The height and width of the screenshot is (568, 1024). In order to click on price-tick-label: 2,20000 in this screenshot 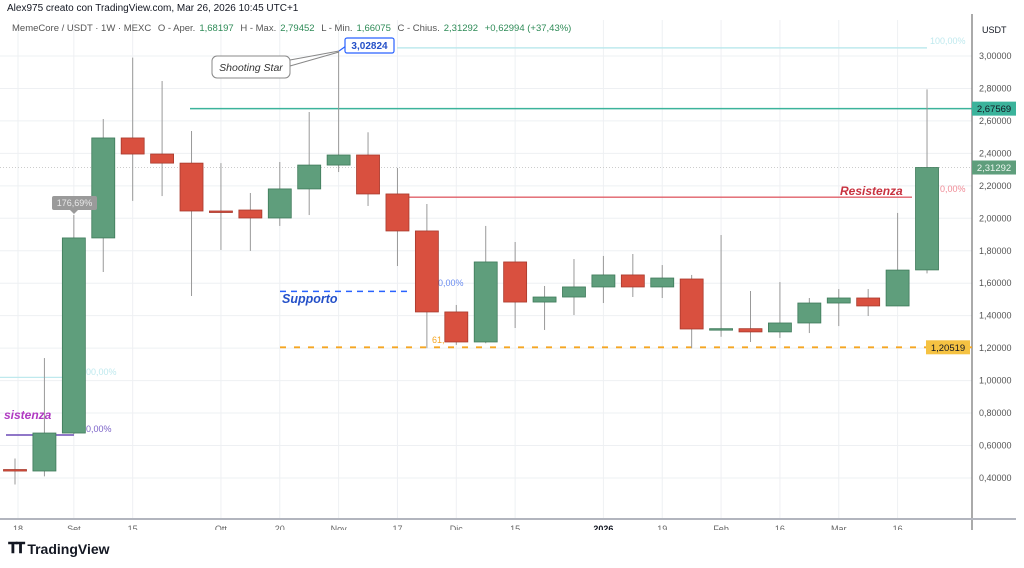, I will do `click(995, 186)`.